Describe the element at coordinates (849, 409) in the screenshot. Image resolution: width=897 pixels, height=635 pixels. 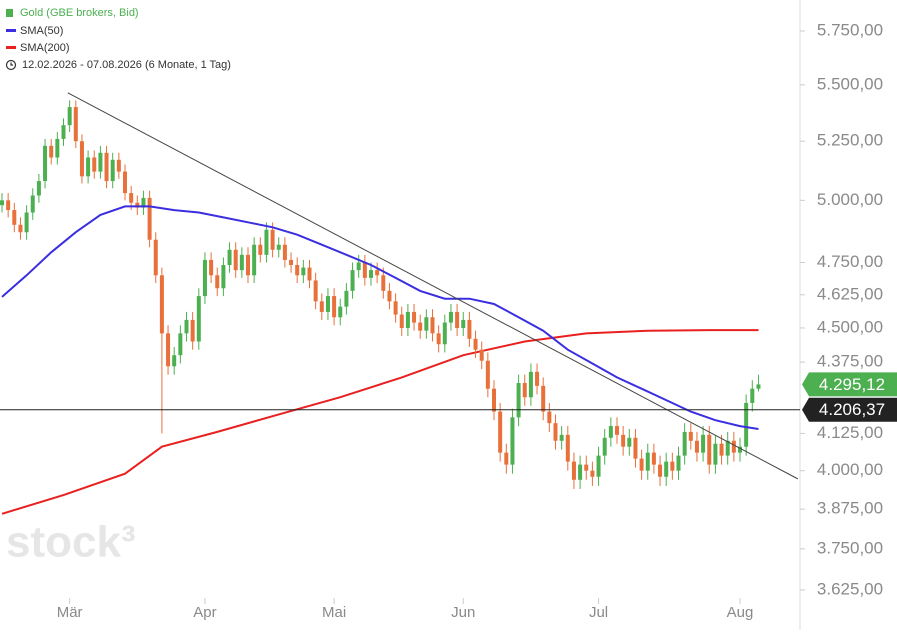
I see `price-tag` at that location.